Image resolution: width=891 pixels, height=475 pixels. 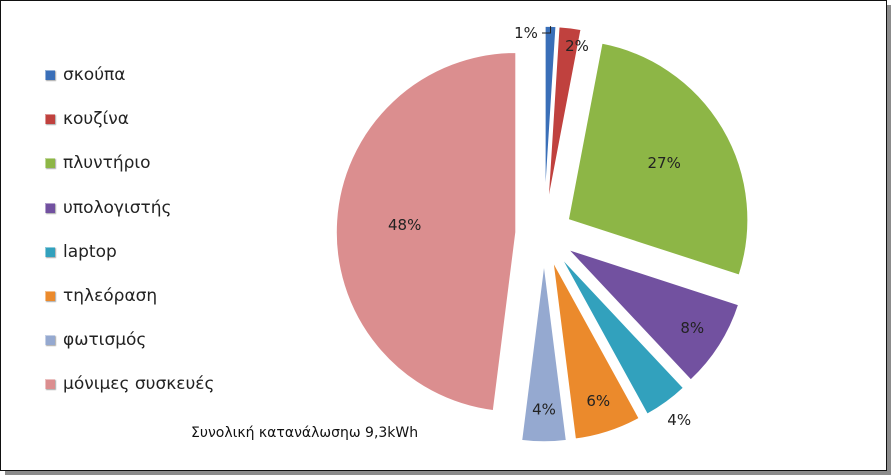 What do you see at coordinates (663, 163) in the screenshot?
I see `data-label: 27%` at bounding box center [663, 163].